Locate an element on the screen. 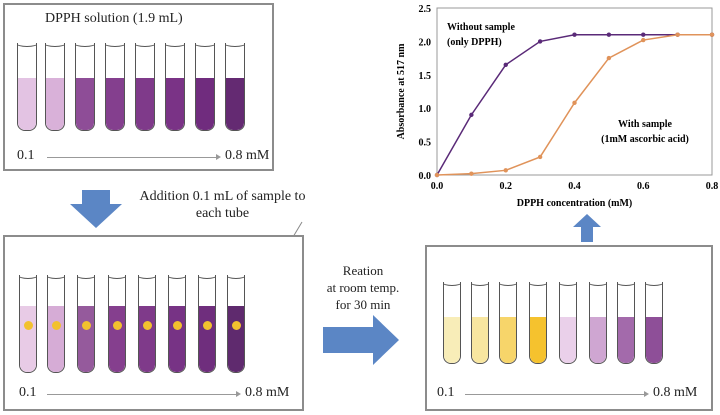  y-tick-label: 2.0 is located at coordinates (425, 42).